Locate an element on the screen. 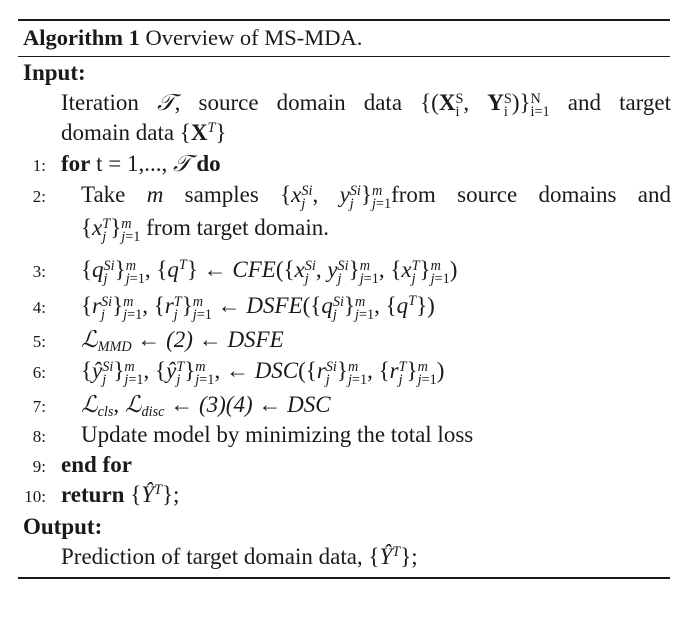  top-rule is located at coordinates (344, 20).